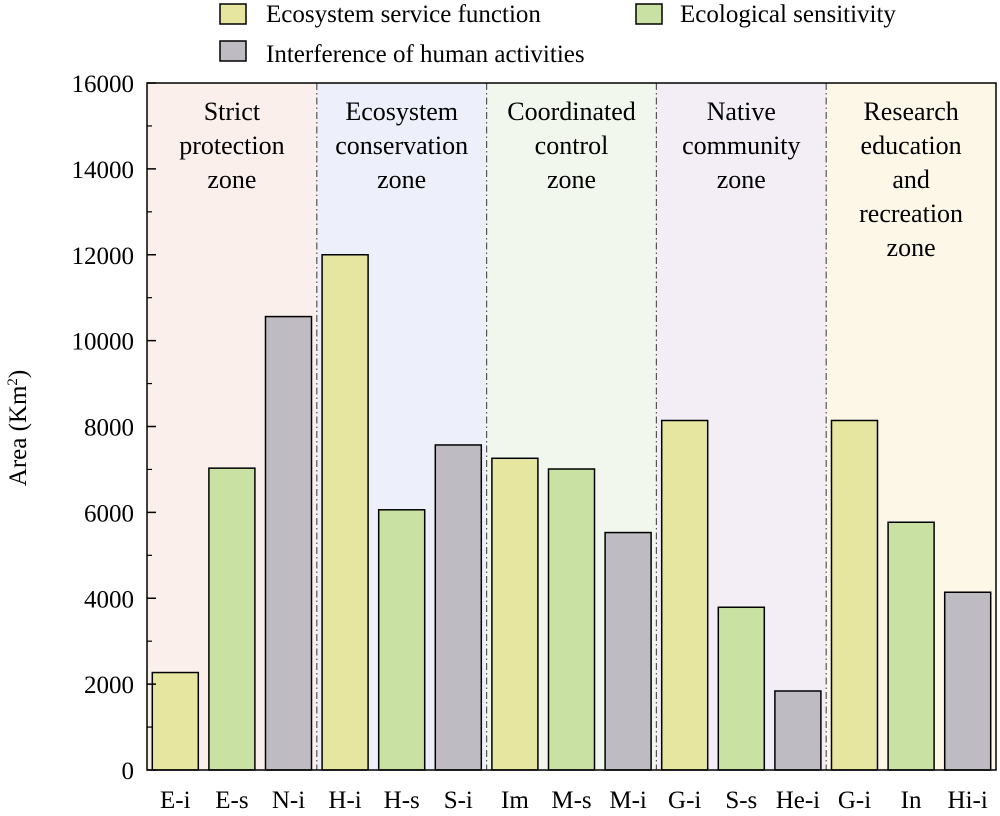  I want to click on zone-label-2: Ecosystem conservation zone, so click(401, 145).